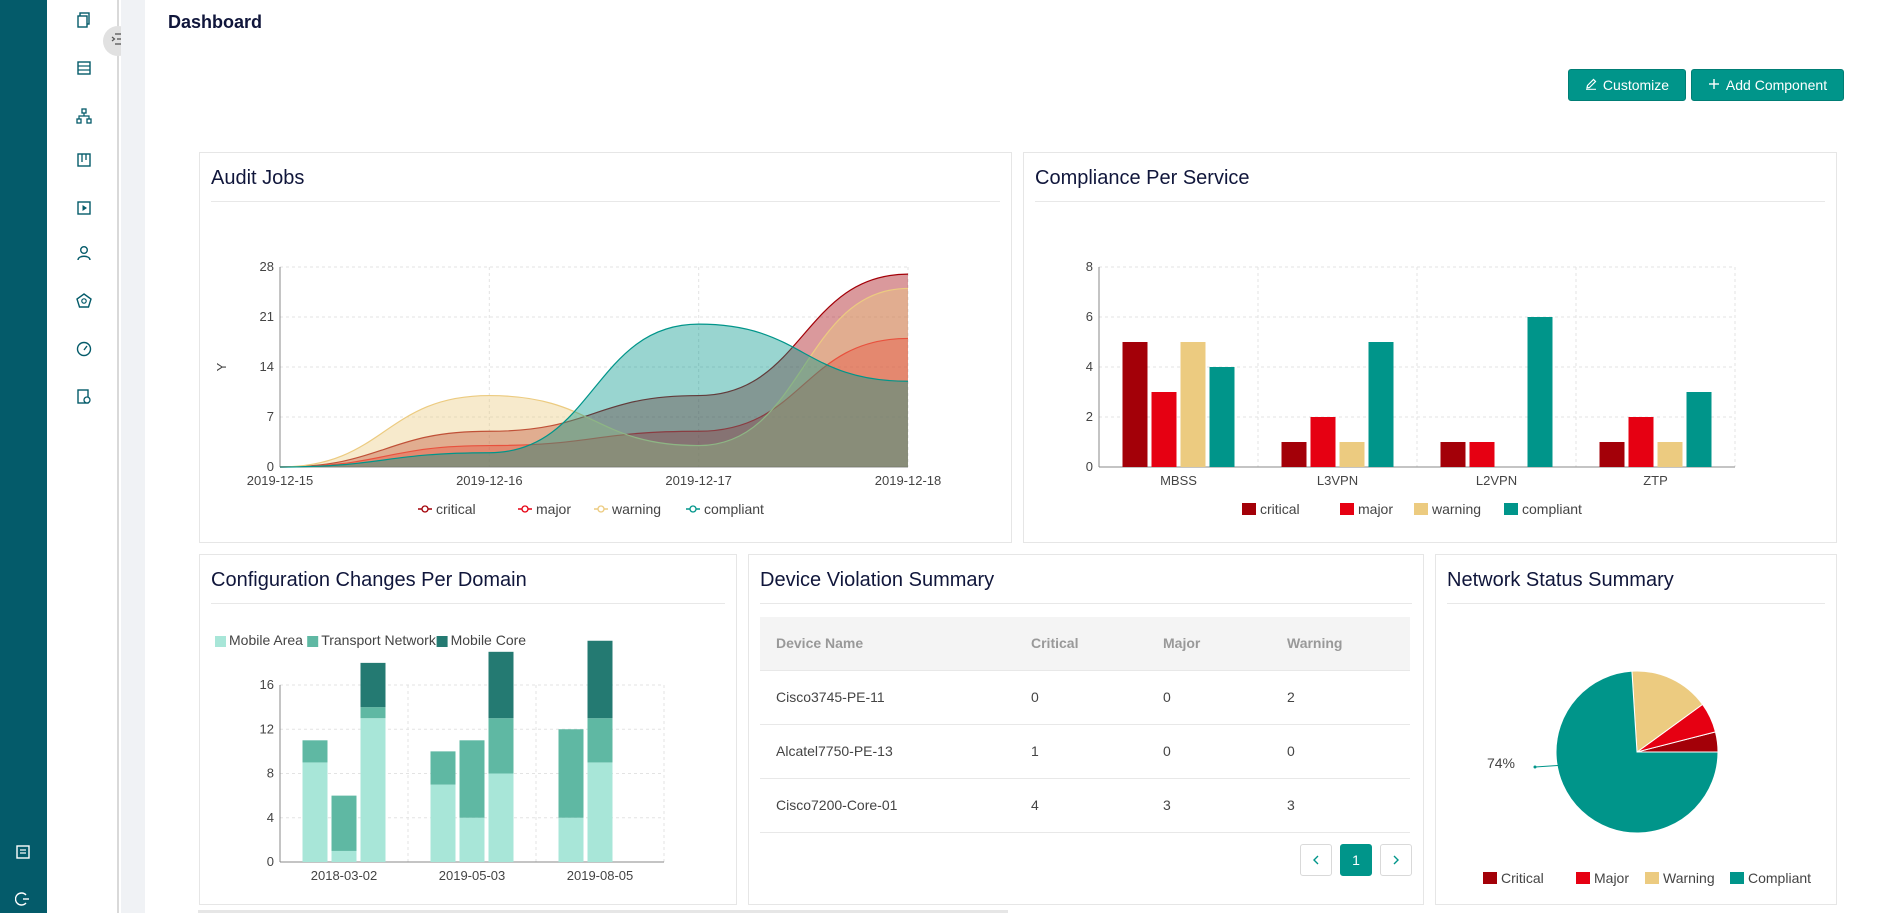  I want to click on line-major, so click(594, 402).